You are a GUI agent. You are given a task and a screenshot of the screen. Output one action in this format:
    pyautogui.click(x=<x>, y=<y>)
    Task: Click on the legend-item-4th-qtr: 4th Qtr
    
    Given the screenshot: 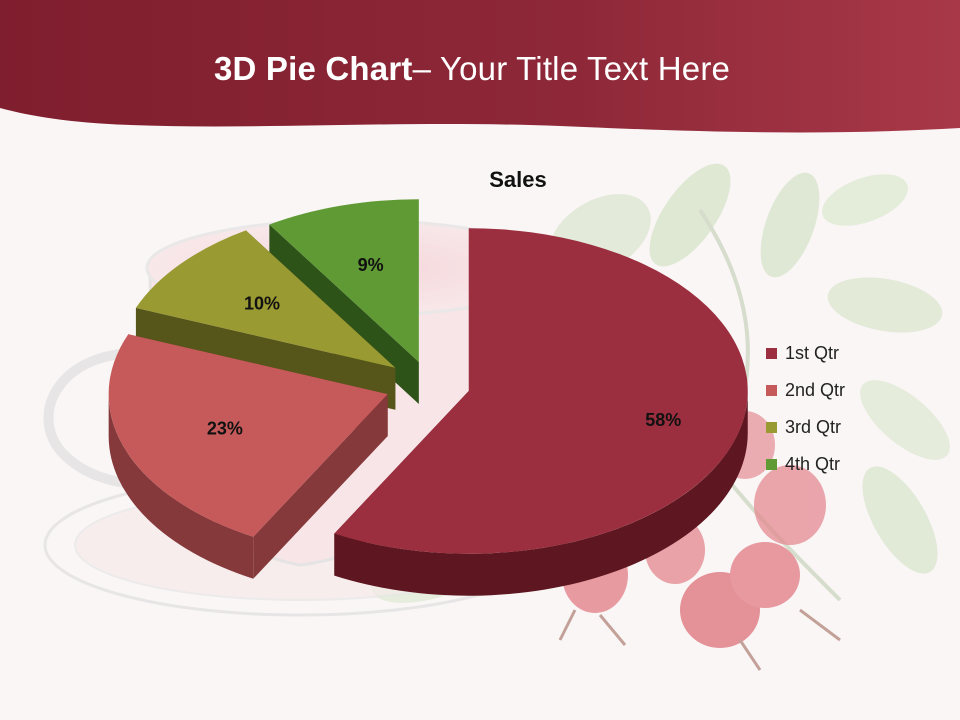 What is the action you would take?
    pyautogui.click(x=805, y=464)
    